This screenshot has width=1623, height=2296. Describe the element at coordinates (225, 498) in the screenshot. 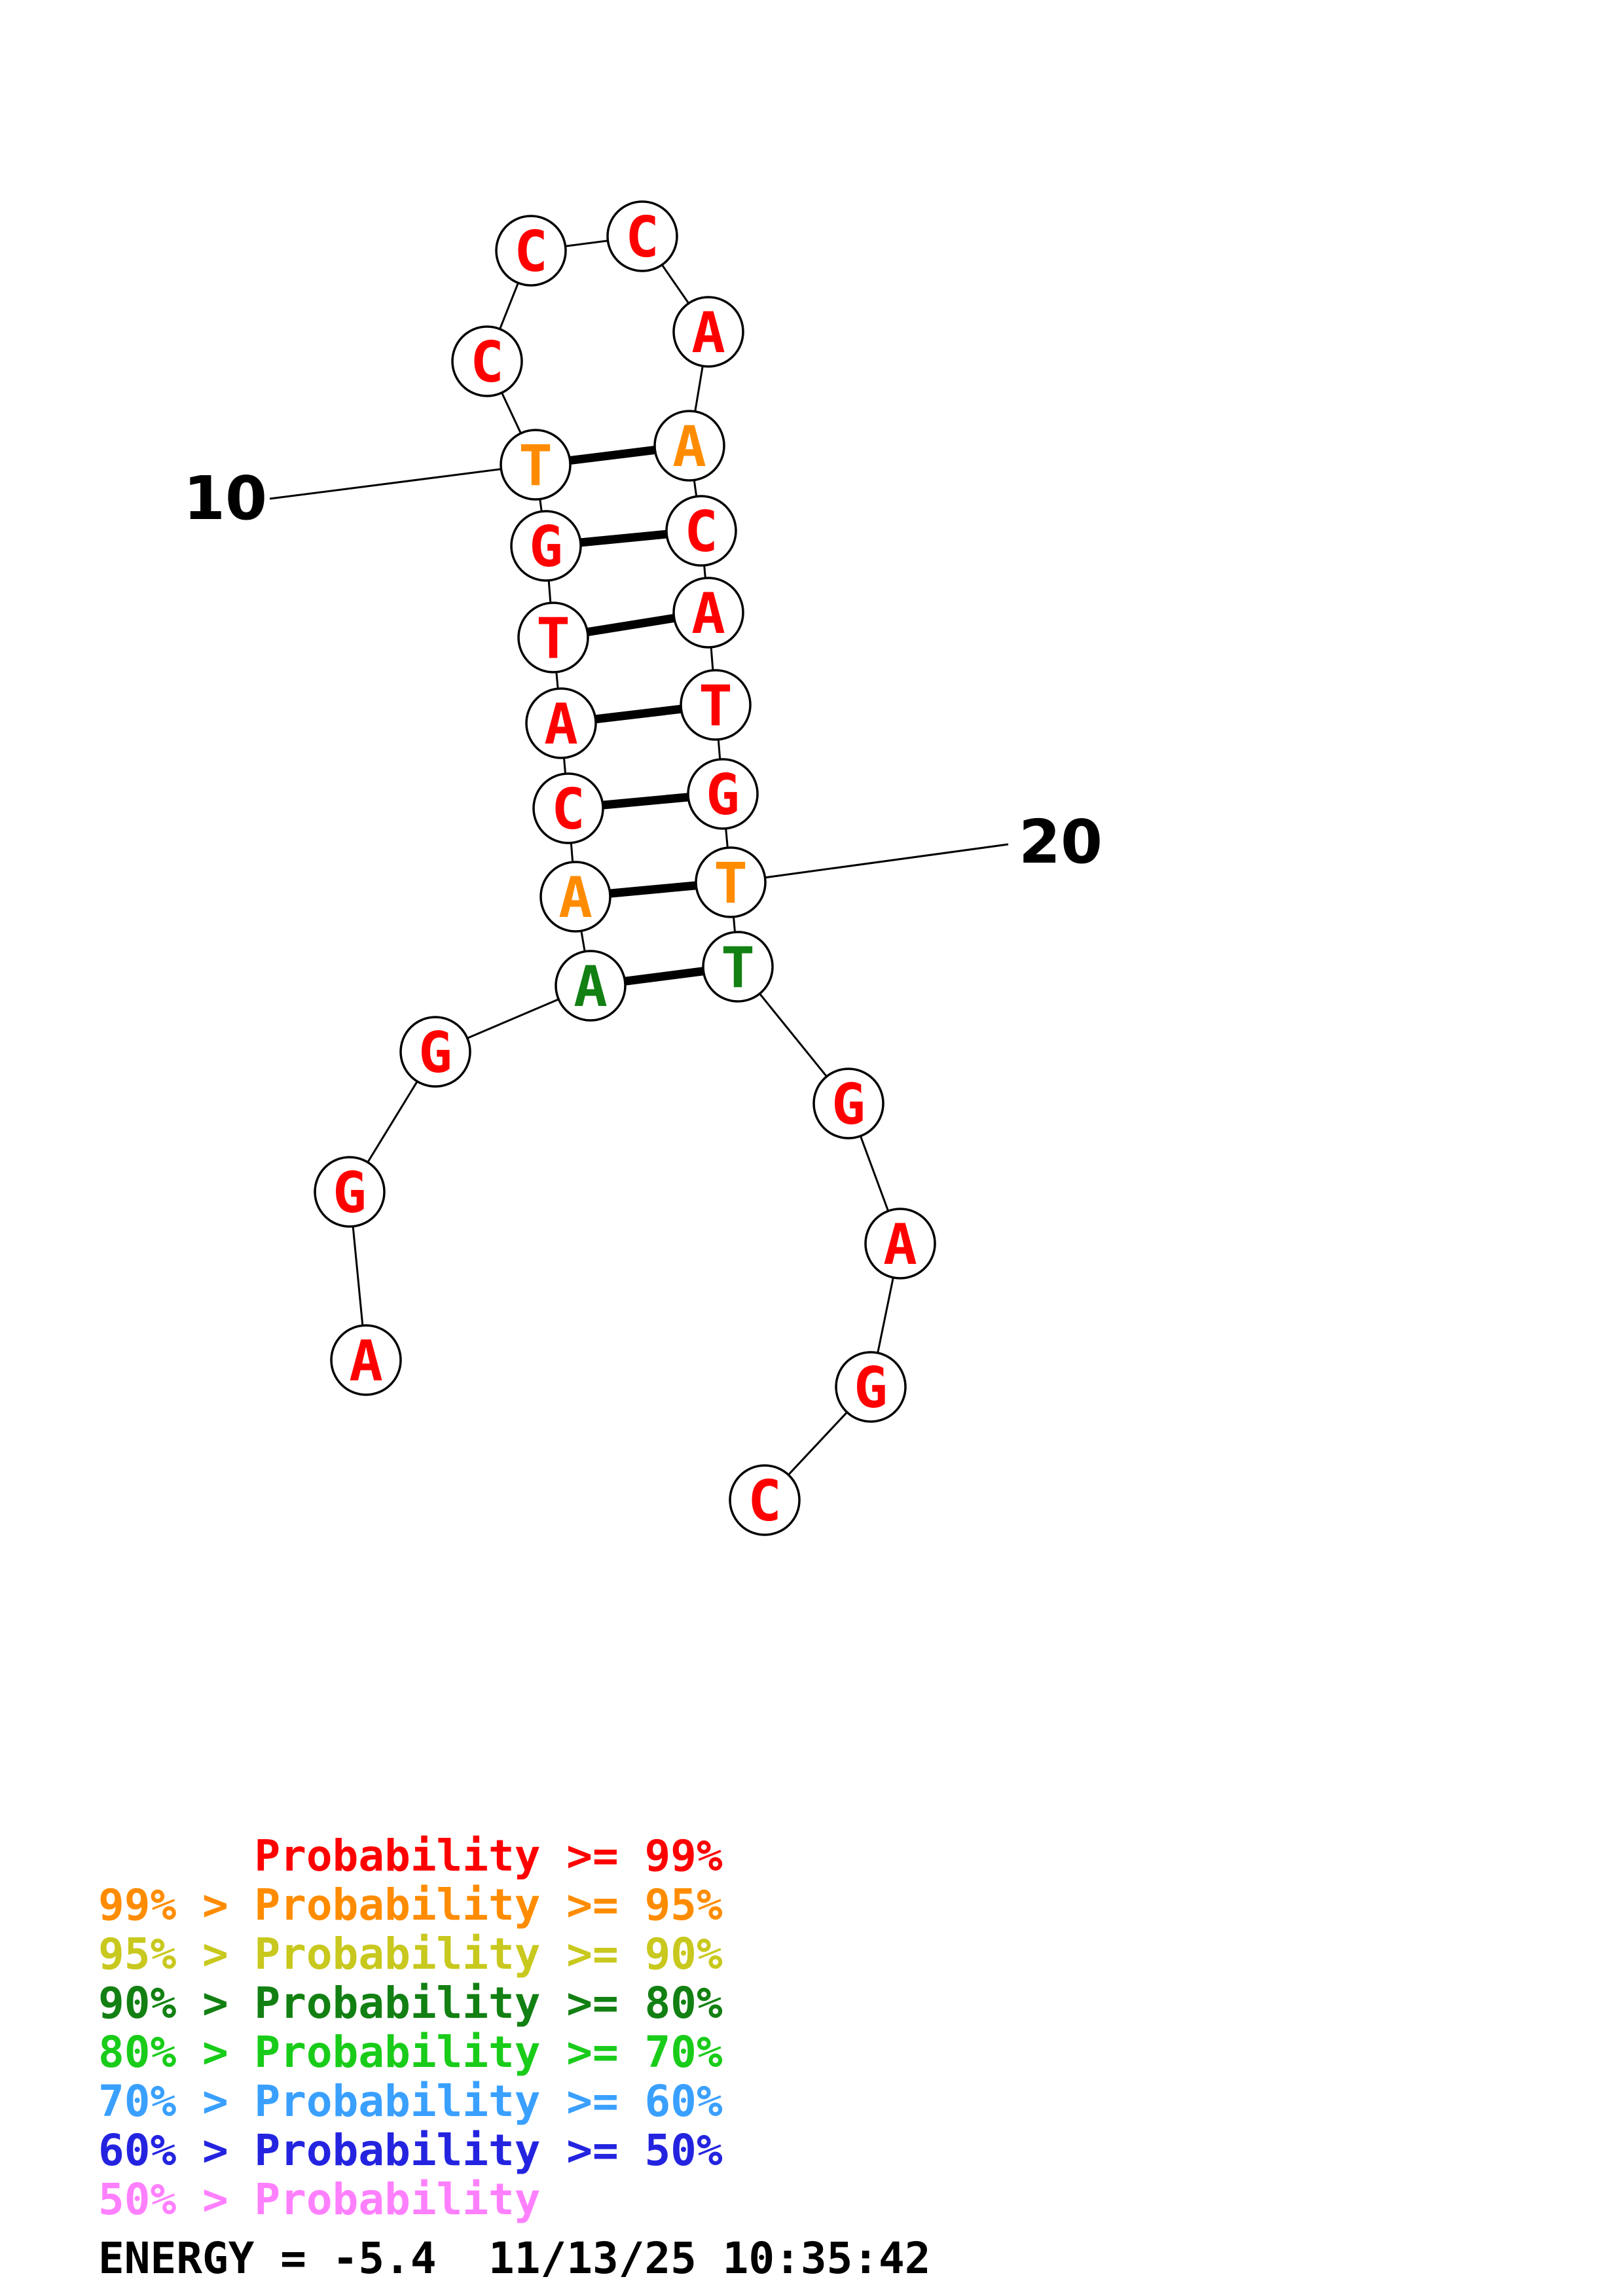

I see `position-label: 10` at that location.